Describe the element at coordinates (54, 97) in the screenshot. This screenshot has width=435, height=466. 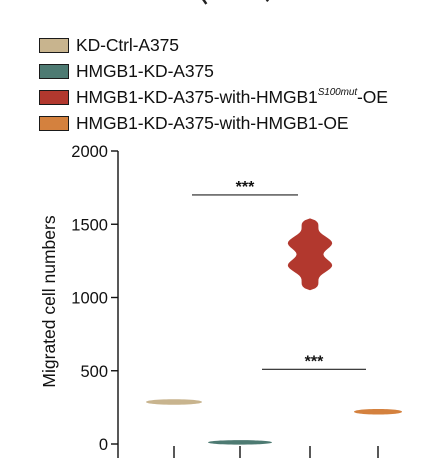
I see `legend-swatch-s100mut` at that location.